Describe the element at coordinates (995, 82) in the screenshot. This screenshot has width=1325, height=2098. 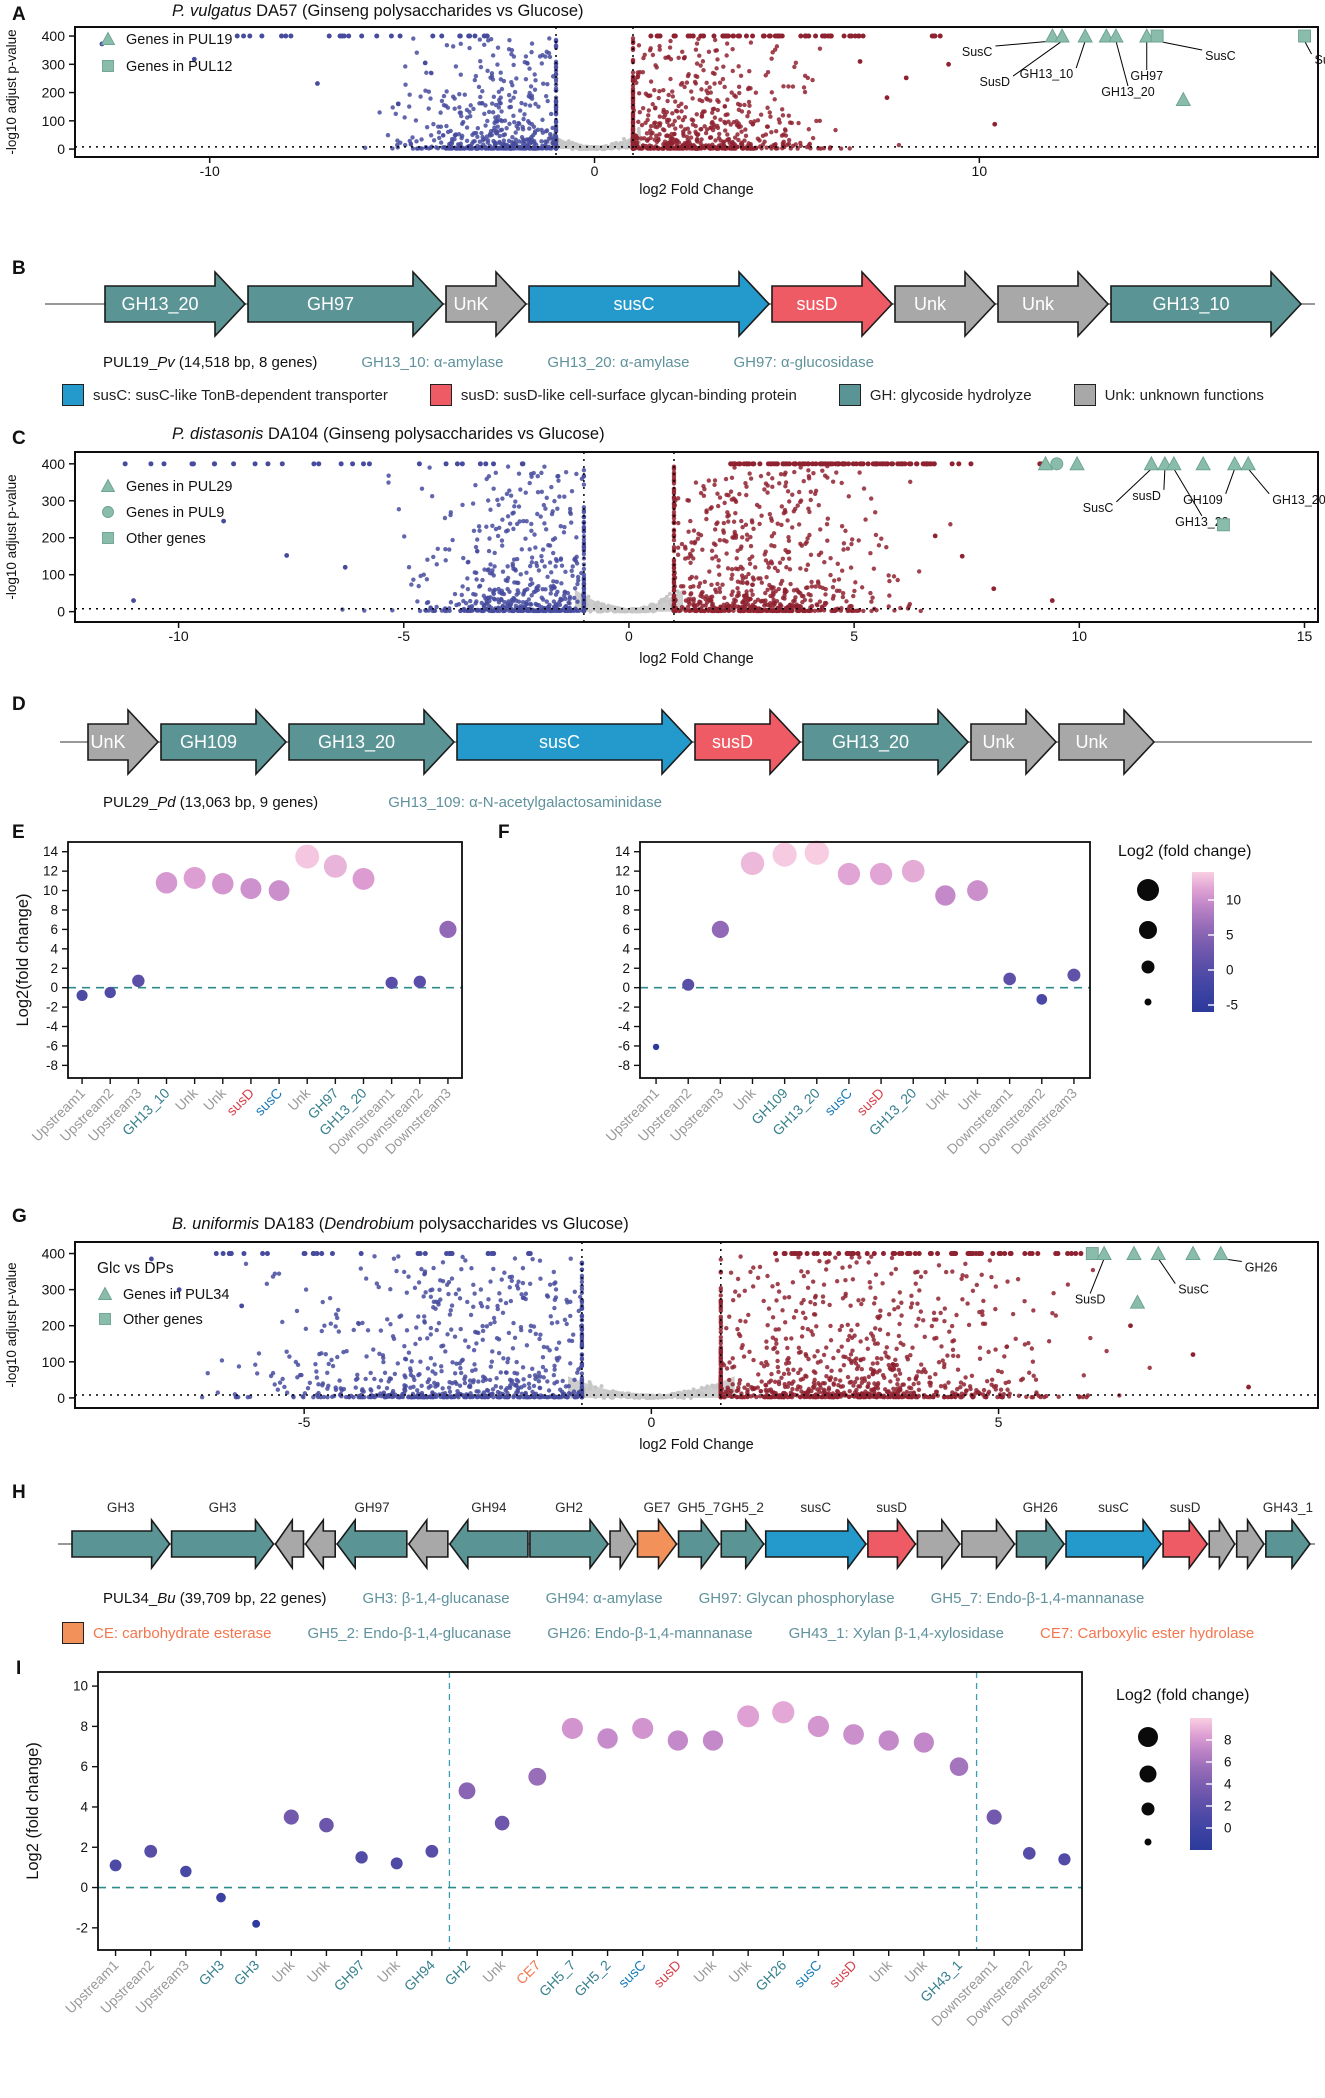
I see `pul-gene-callout-label: SusD` at that location.